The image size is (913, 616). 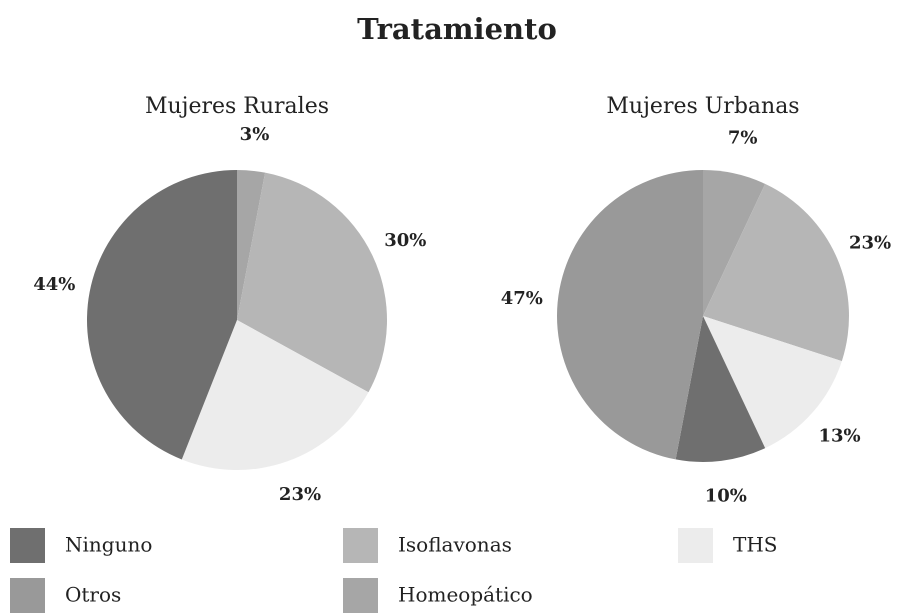 What do you see at coordinates (839, 435) in the screenshot?
I see `data-label: 13%` at bounding box center [839, 435].